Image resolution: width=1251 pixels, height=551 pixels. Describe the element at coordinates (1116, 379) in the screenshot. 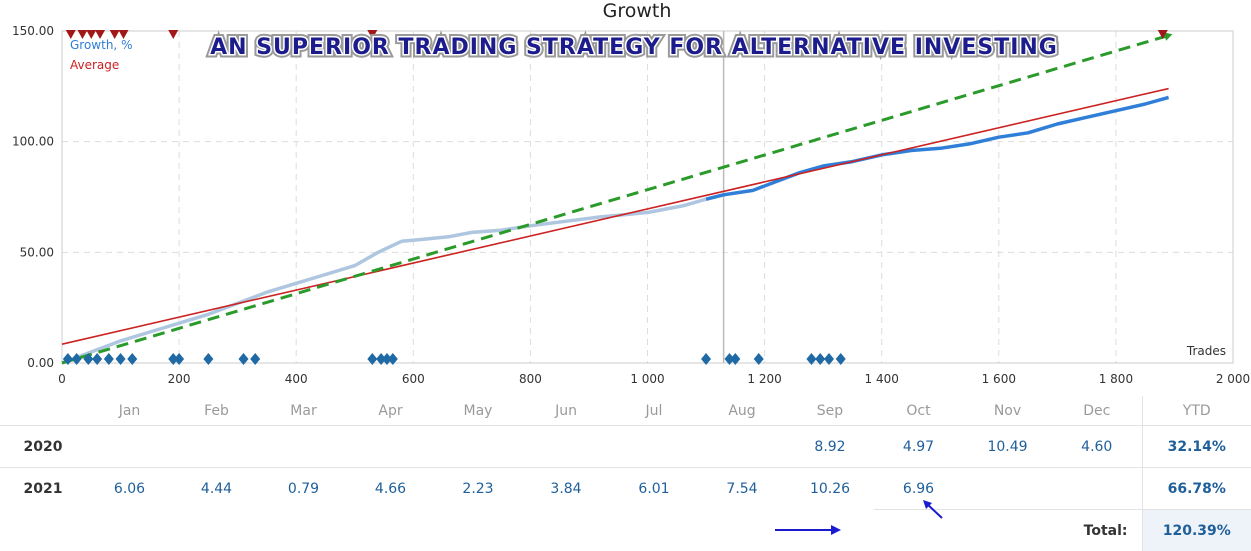

I see `x-tick-label: 1 800` at that location.